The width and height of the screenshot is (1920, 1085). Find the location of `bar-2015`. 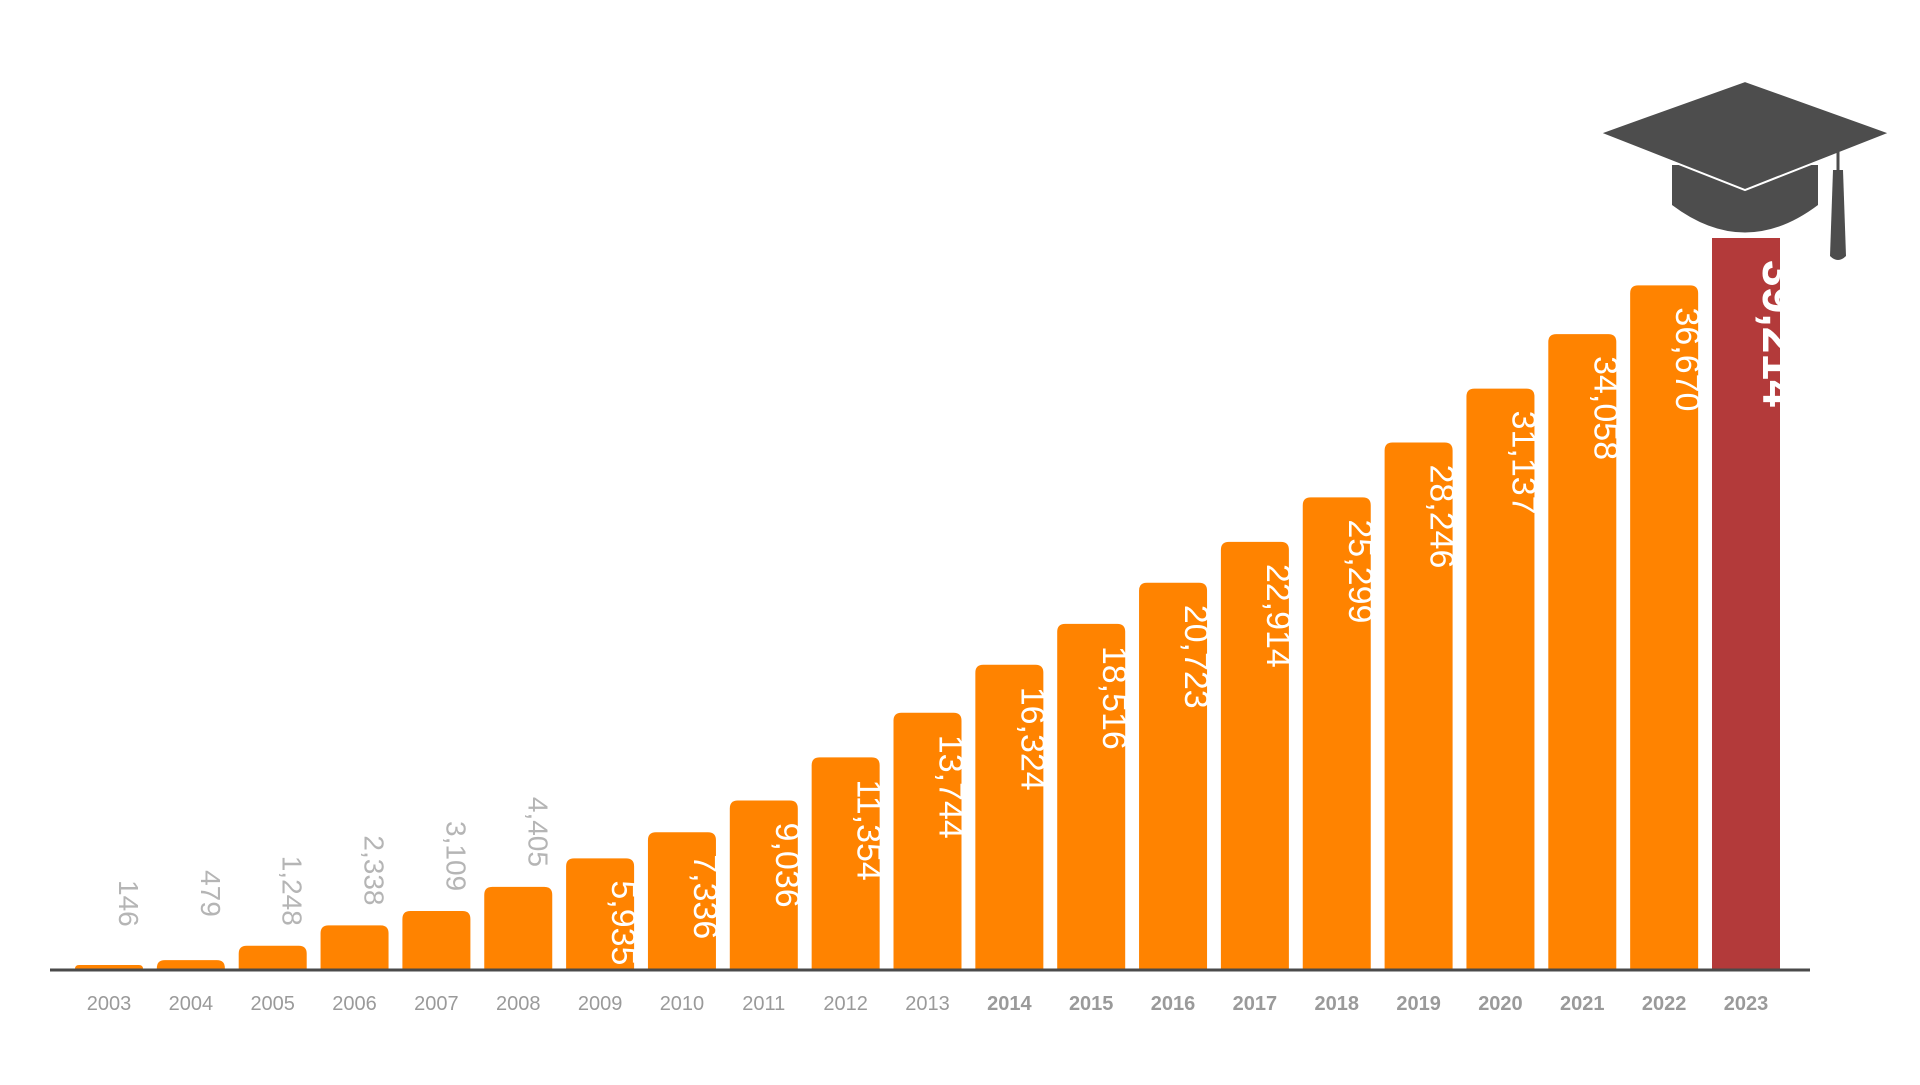

bar-2015 is located at coordinates (1091, 796).